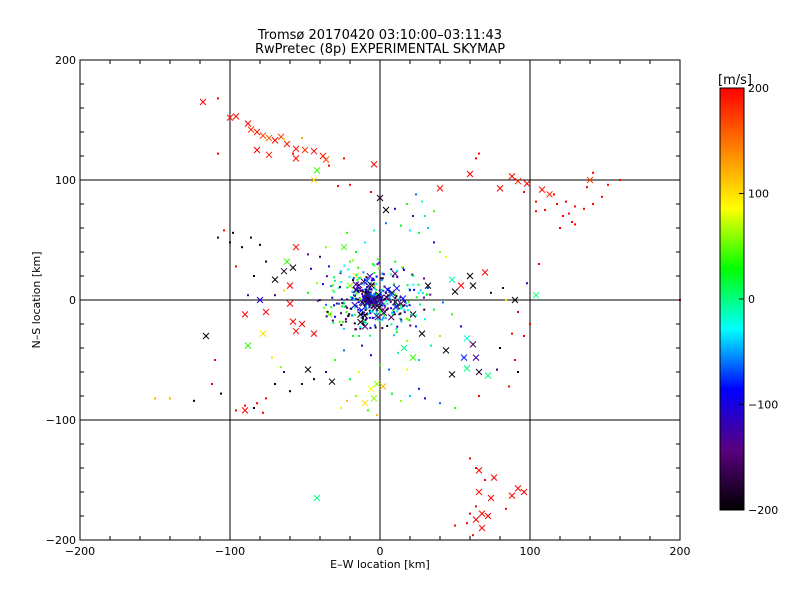  I want to click on x-tick-label: 200, so click(680, 551).